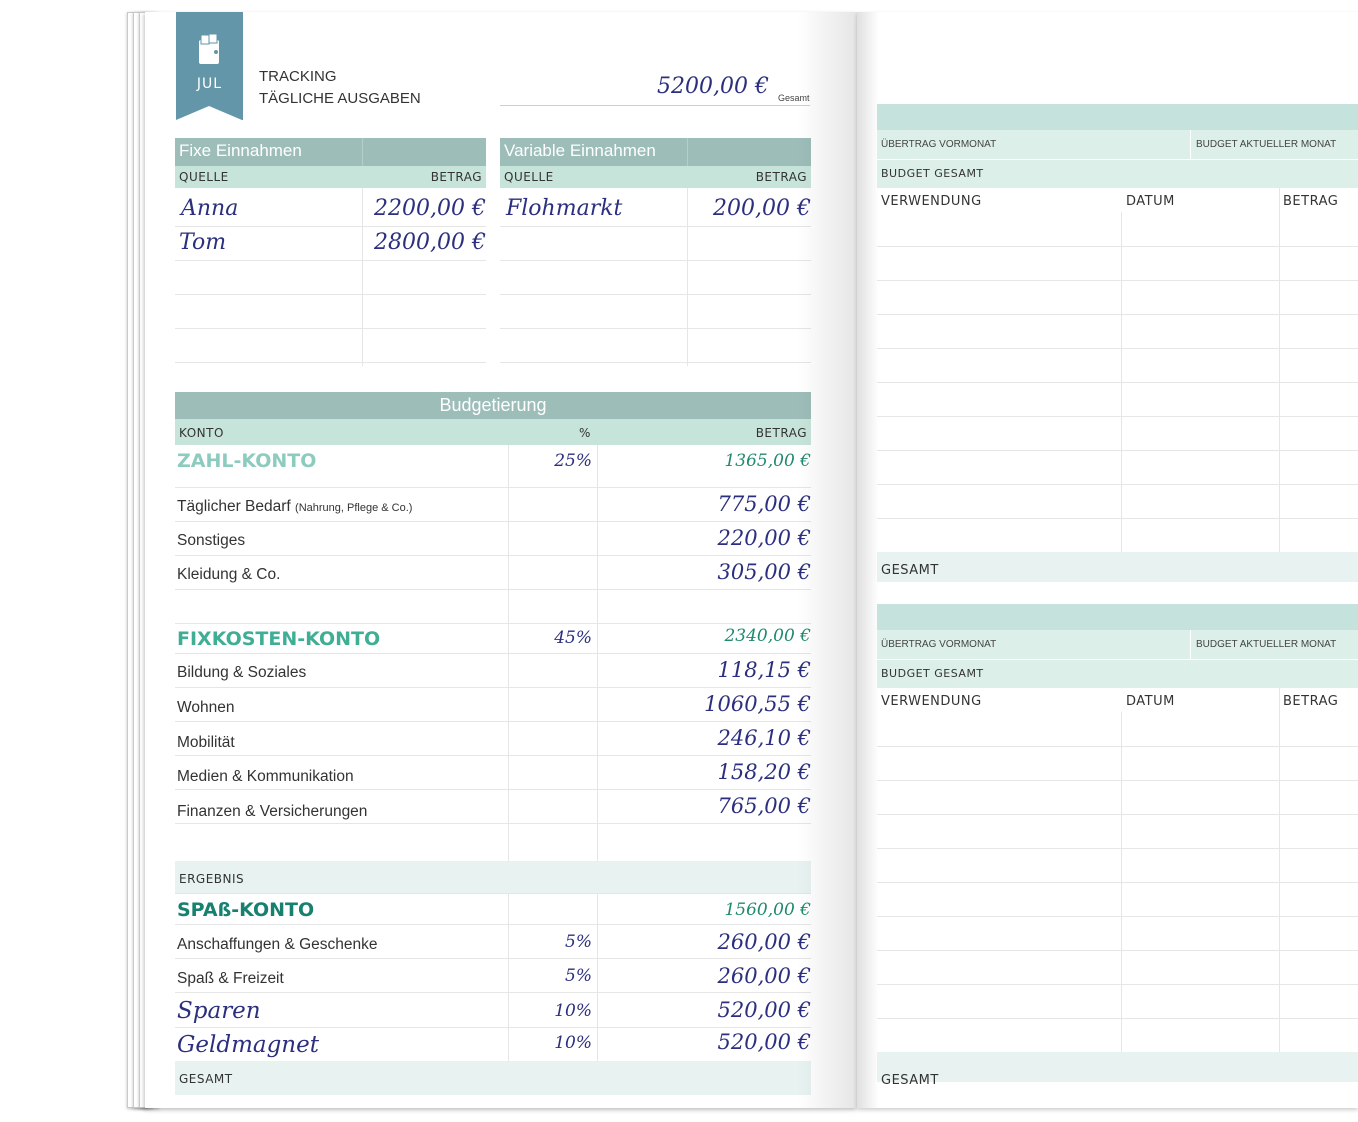 The width and height of the screenshot is (1358, 1122). I want to click on budget-item-label: Sonstiges, so click(211, 540).